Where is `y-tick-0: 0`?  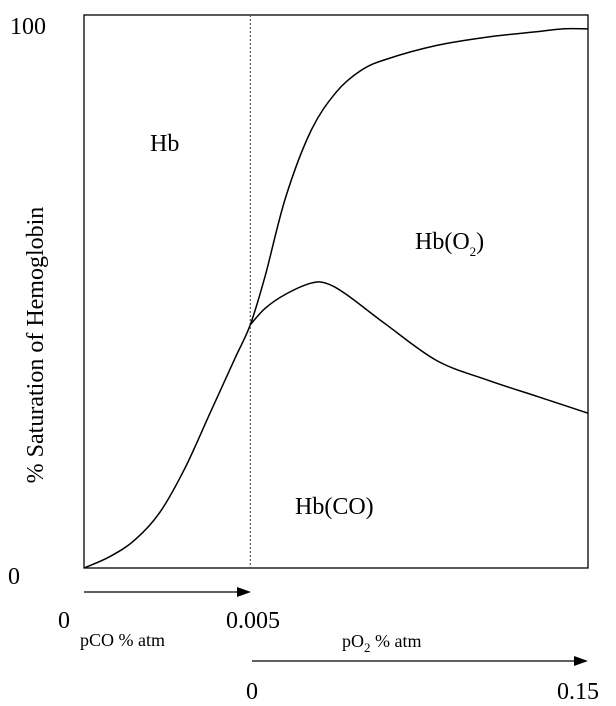
y-tick-0: 0 is located at coordinates (14, 577).